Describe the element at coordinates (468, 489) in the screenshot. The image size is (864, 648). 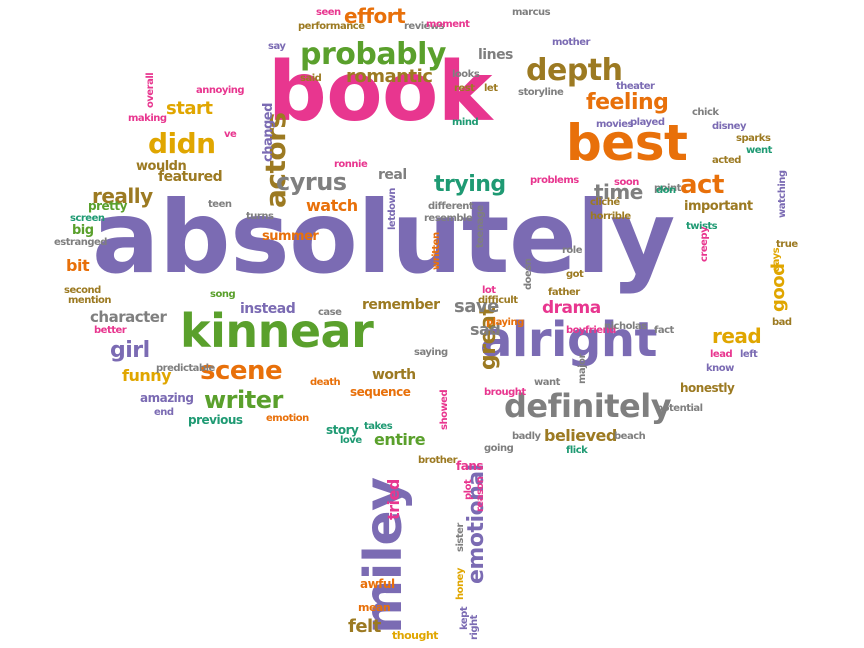
I see `word-67: plot` at that location.